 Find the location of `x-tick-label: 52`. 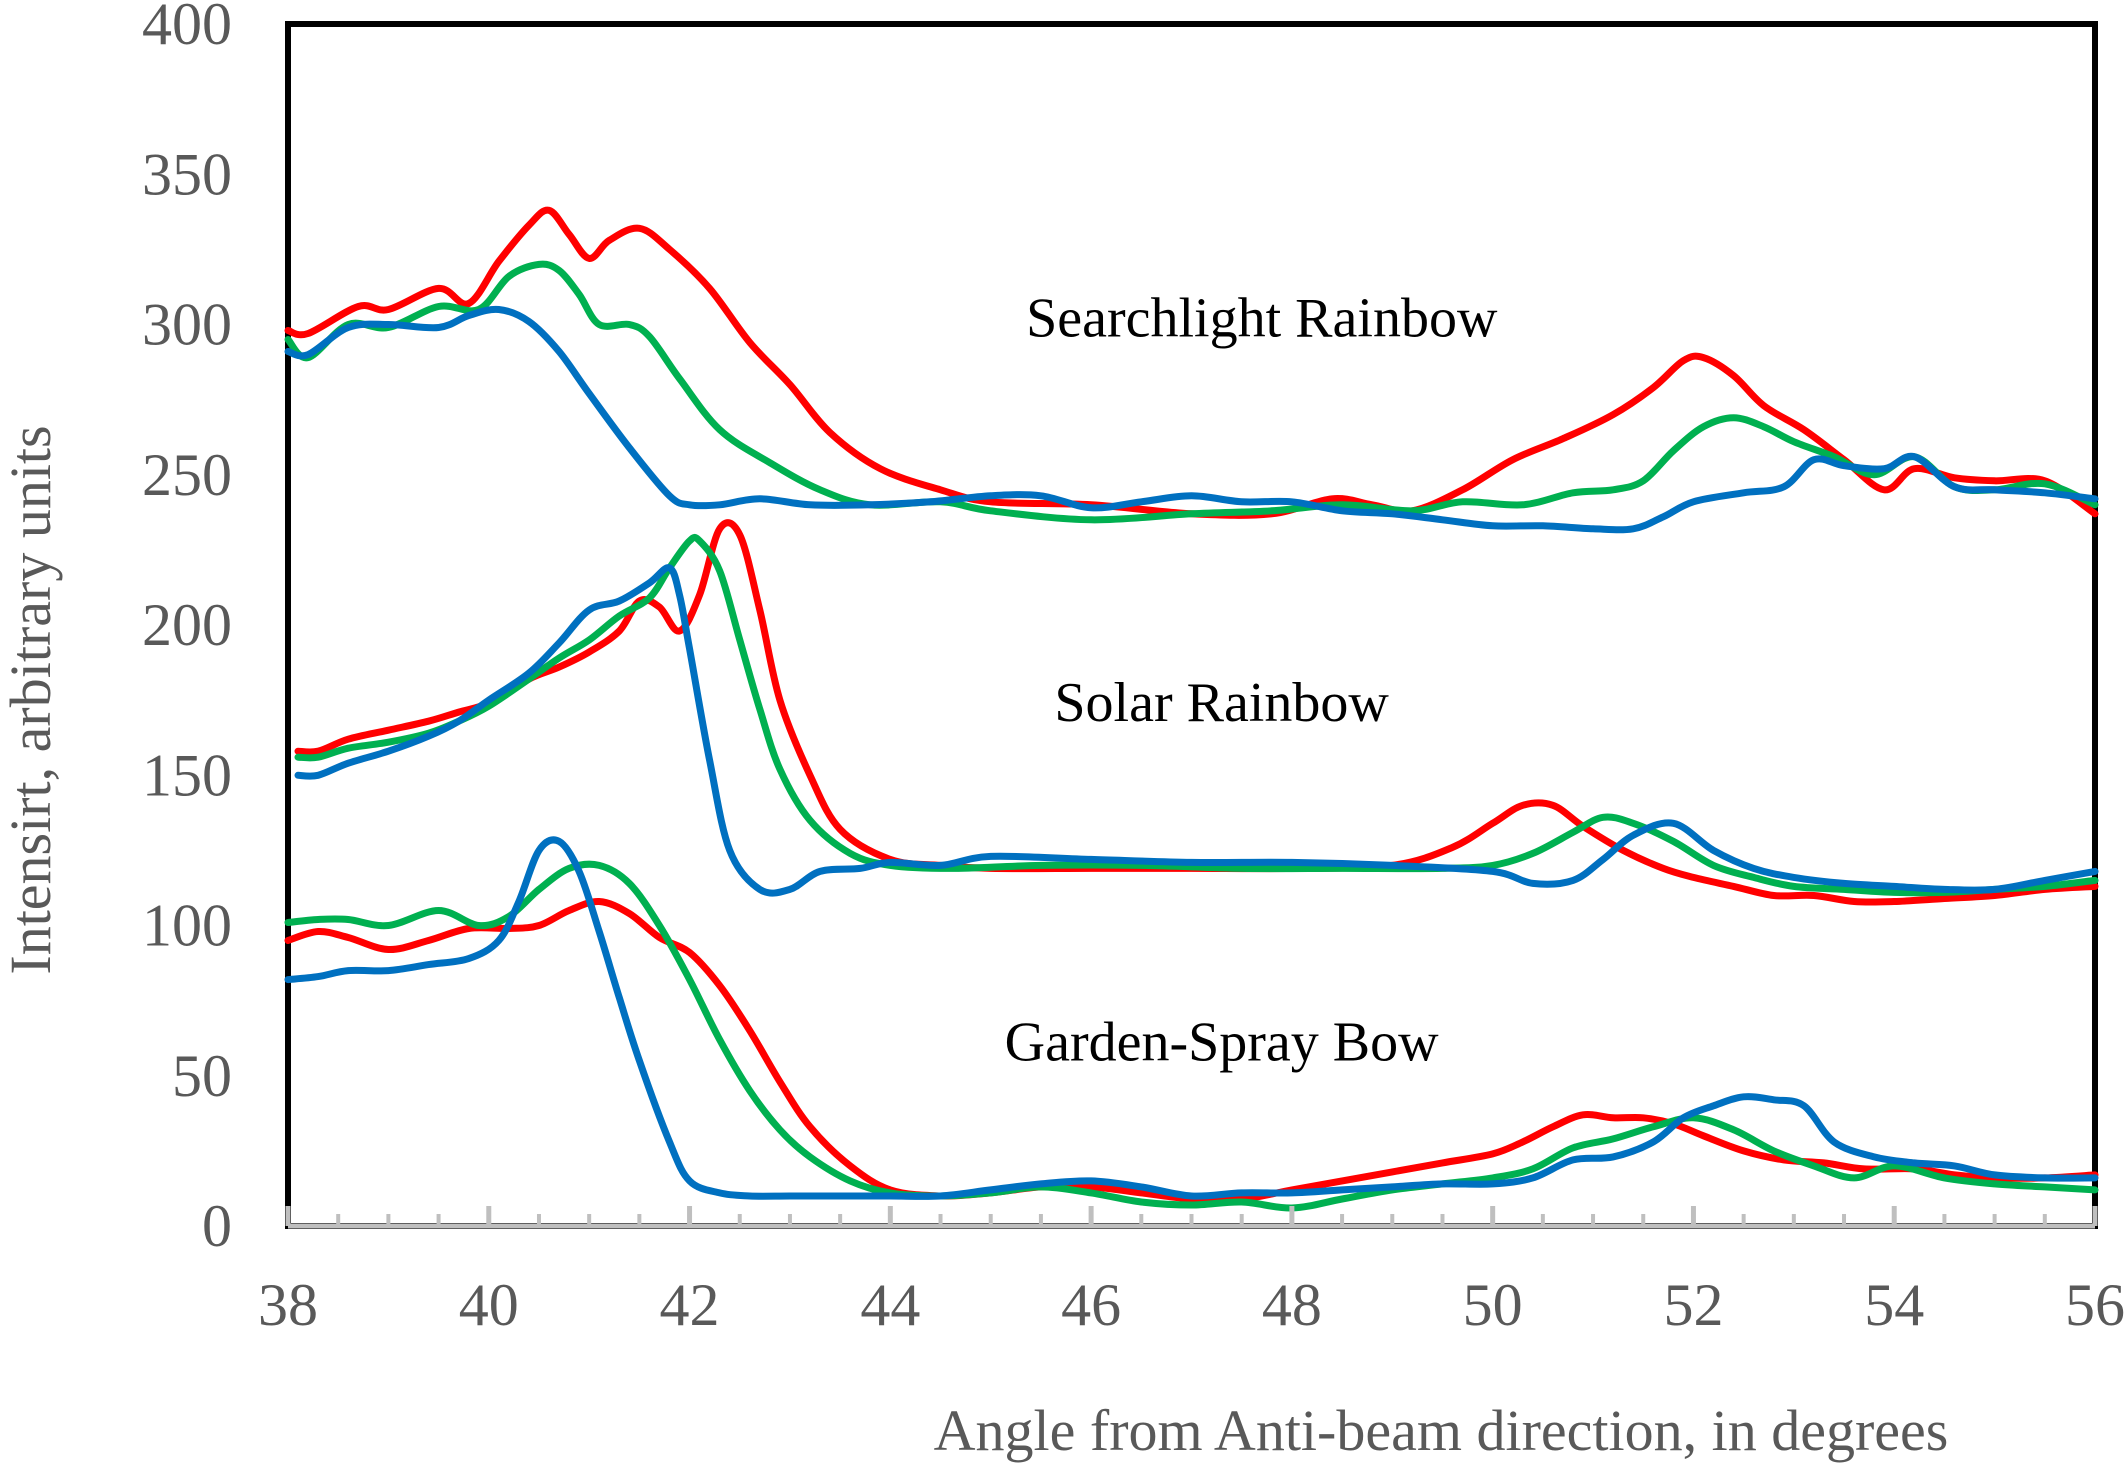

x-tick-label: 52 is located at coordinates (1693, 1305).